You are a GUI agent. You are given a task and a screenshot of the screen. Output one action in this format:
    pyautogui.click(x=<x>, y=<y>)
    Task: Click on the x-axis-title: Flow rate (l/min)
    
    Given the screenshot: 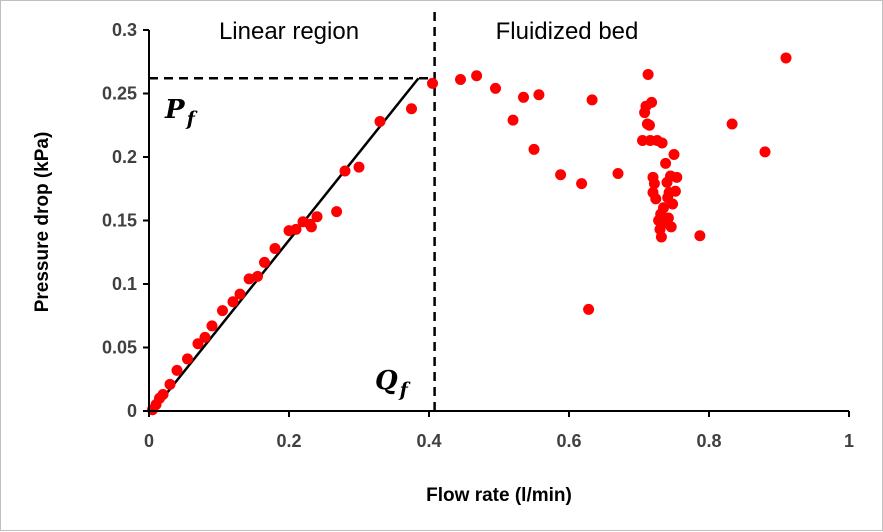 What is the action you would take?
    pyautogui.click(x=499, y=495)
    